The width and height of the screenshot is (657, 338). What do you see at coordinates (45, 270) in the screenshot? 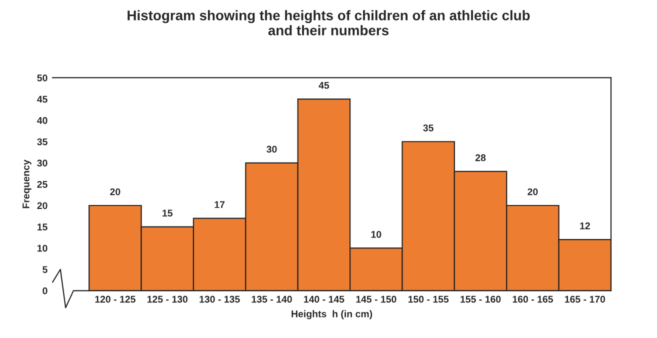
I see `y-tick-label: 5` at bounding box center [45, 270].